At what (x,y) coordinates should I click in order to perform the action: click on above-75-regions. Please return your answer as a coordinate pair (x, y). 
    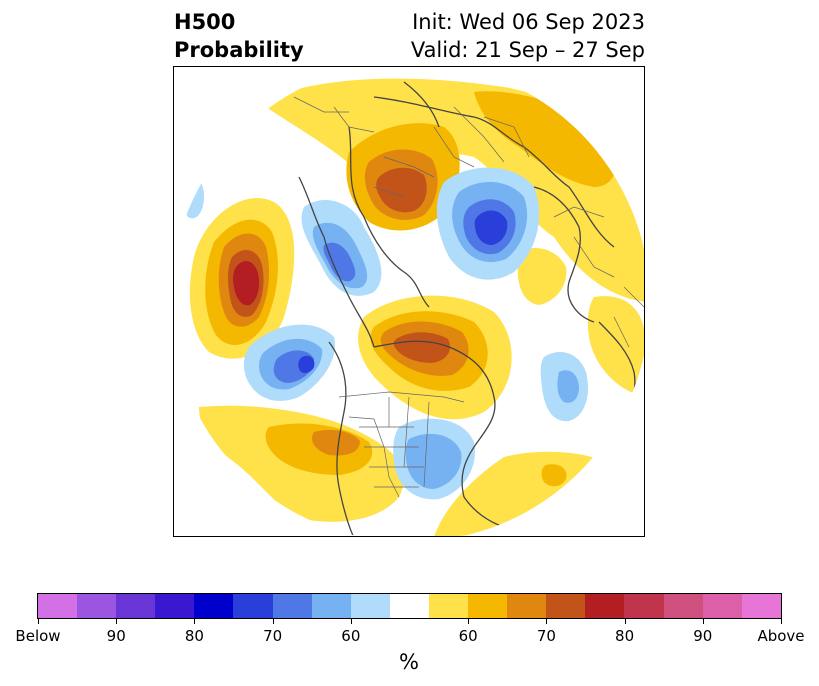
    Looking at the image, I should click on (339, 265).